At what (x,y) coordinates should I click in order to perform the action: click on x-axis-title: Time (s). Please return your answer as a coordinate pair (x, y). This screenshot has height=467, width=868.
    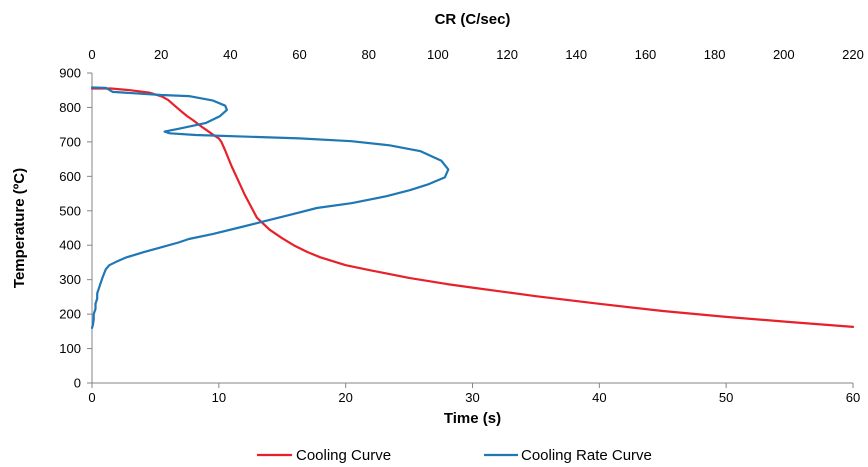
    Looking at the image, I should click on (472, 418).